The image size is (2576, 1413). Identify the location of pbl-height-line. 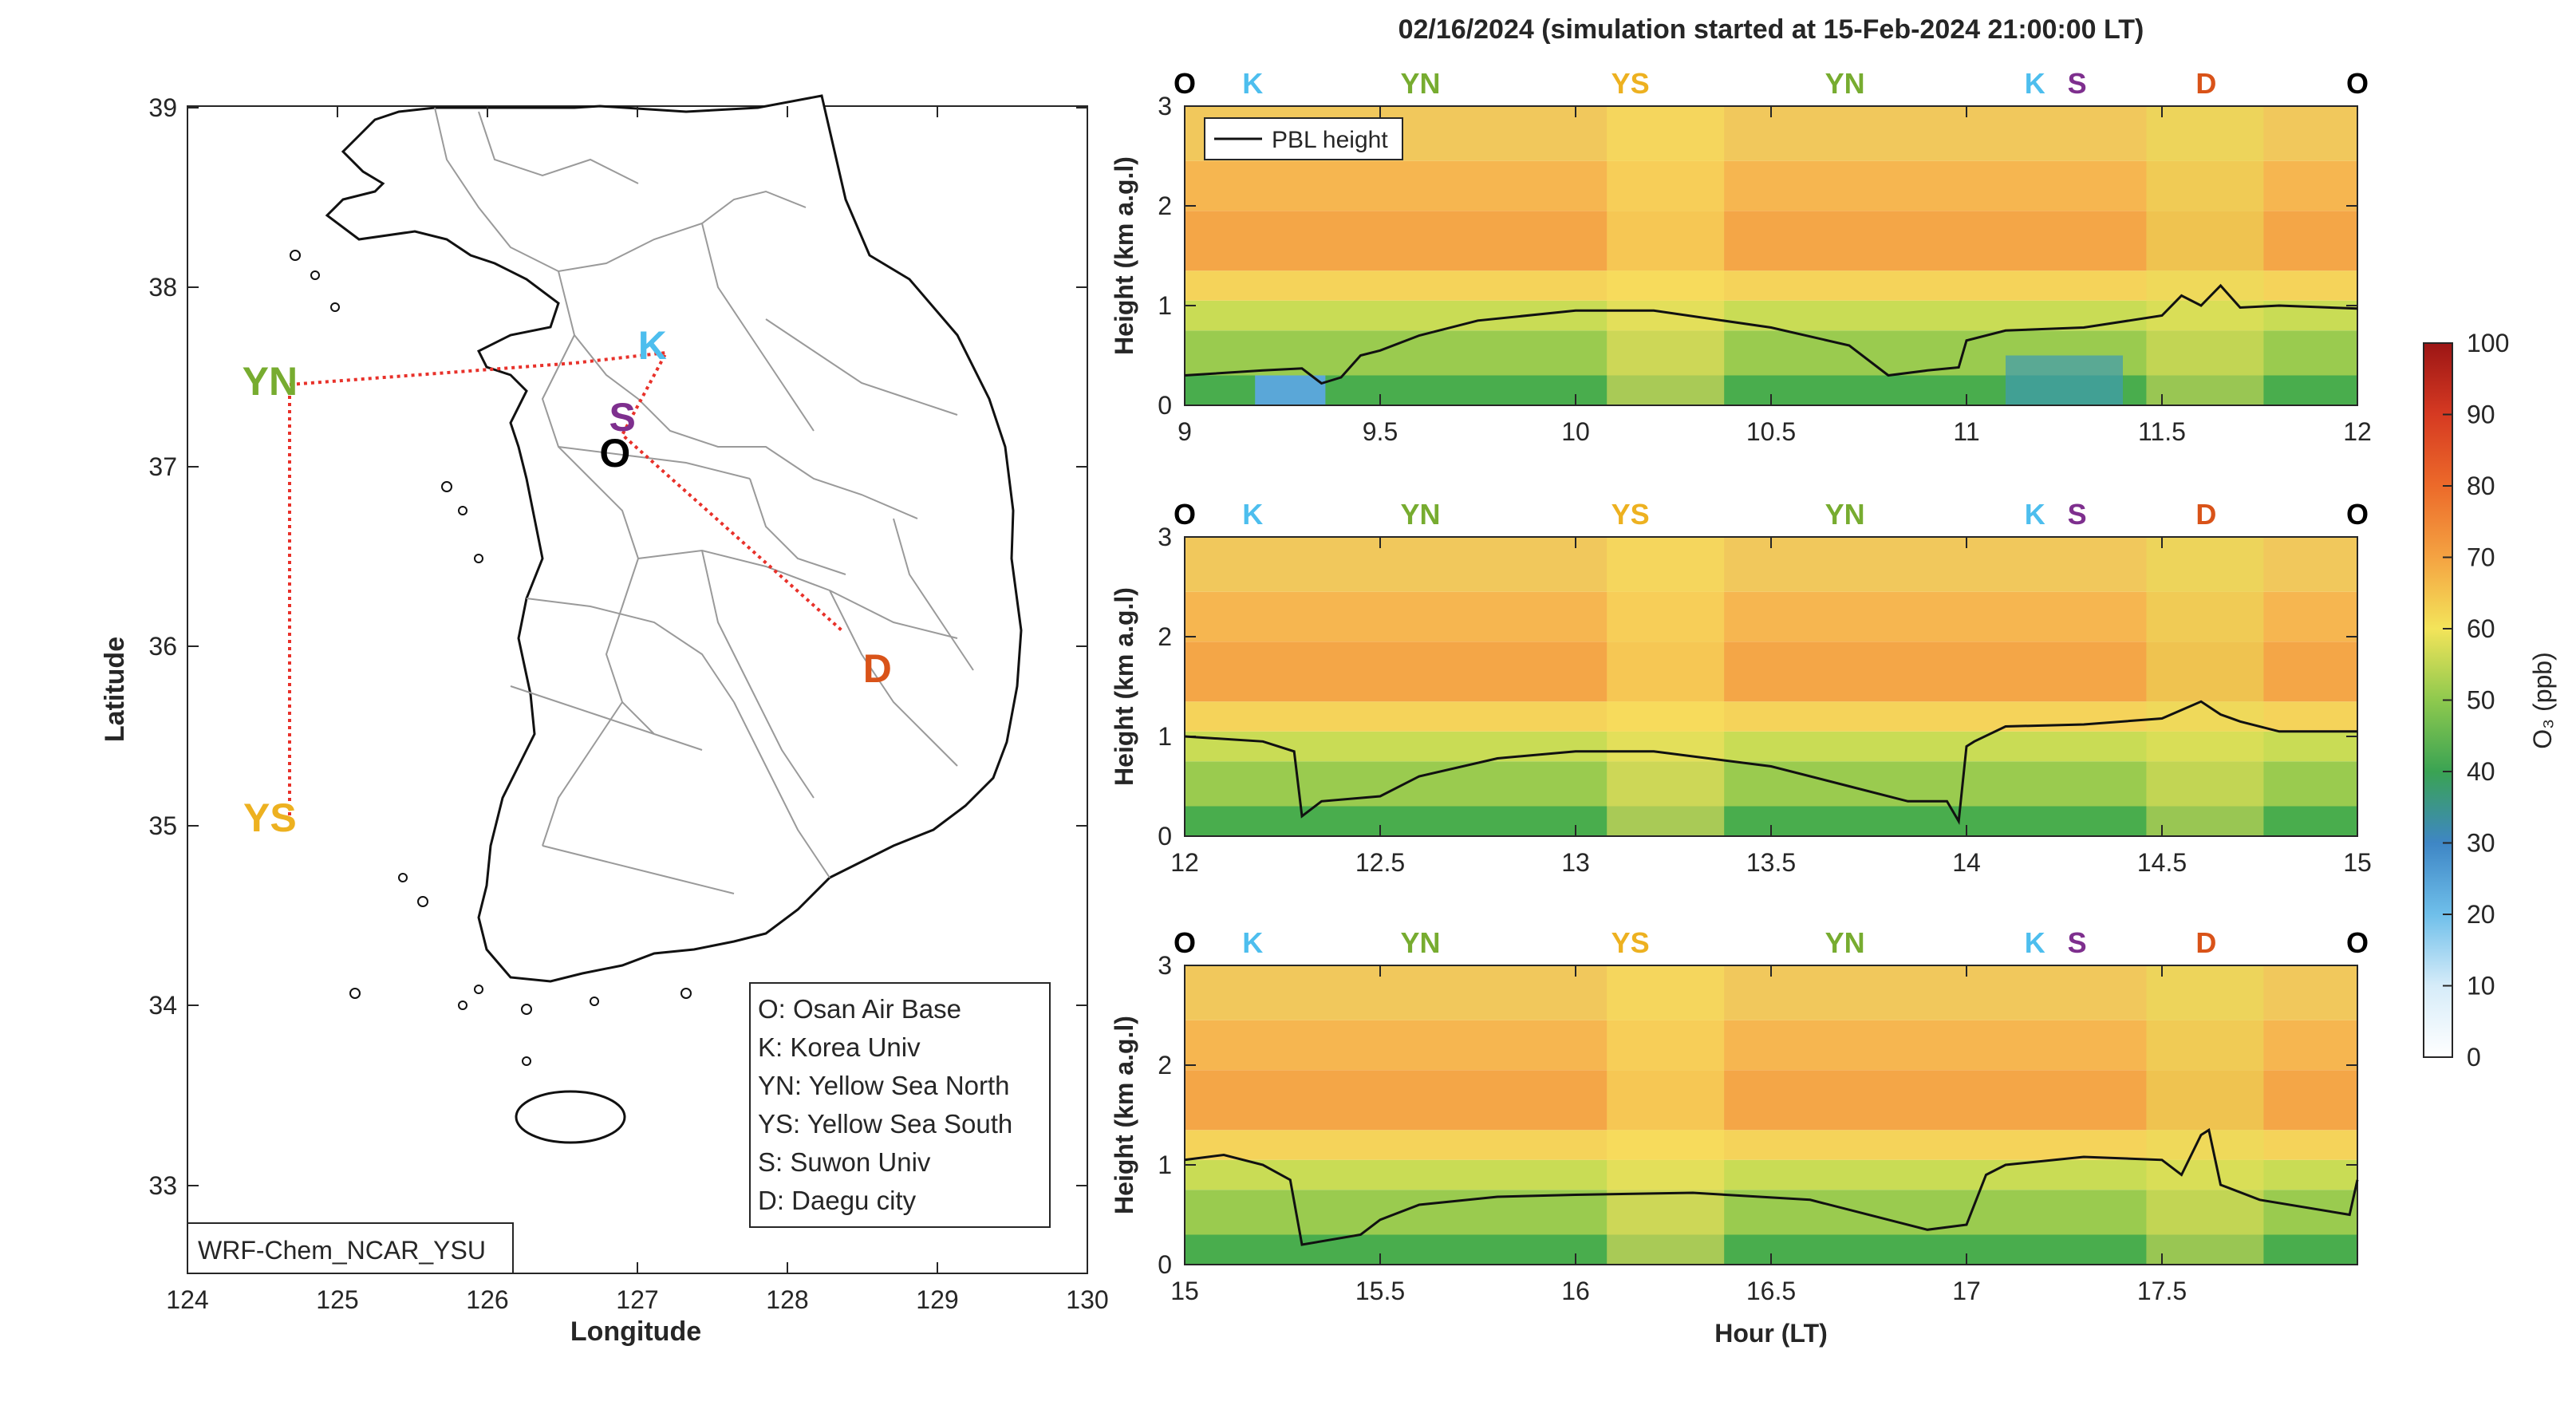
(1771, 334).